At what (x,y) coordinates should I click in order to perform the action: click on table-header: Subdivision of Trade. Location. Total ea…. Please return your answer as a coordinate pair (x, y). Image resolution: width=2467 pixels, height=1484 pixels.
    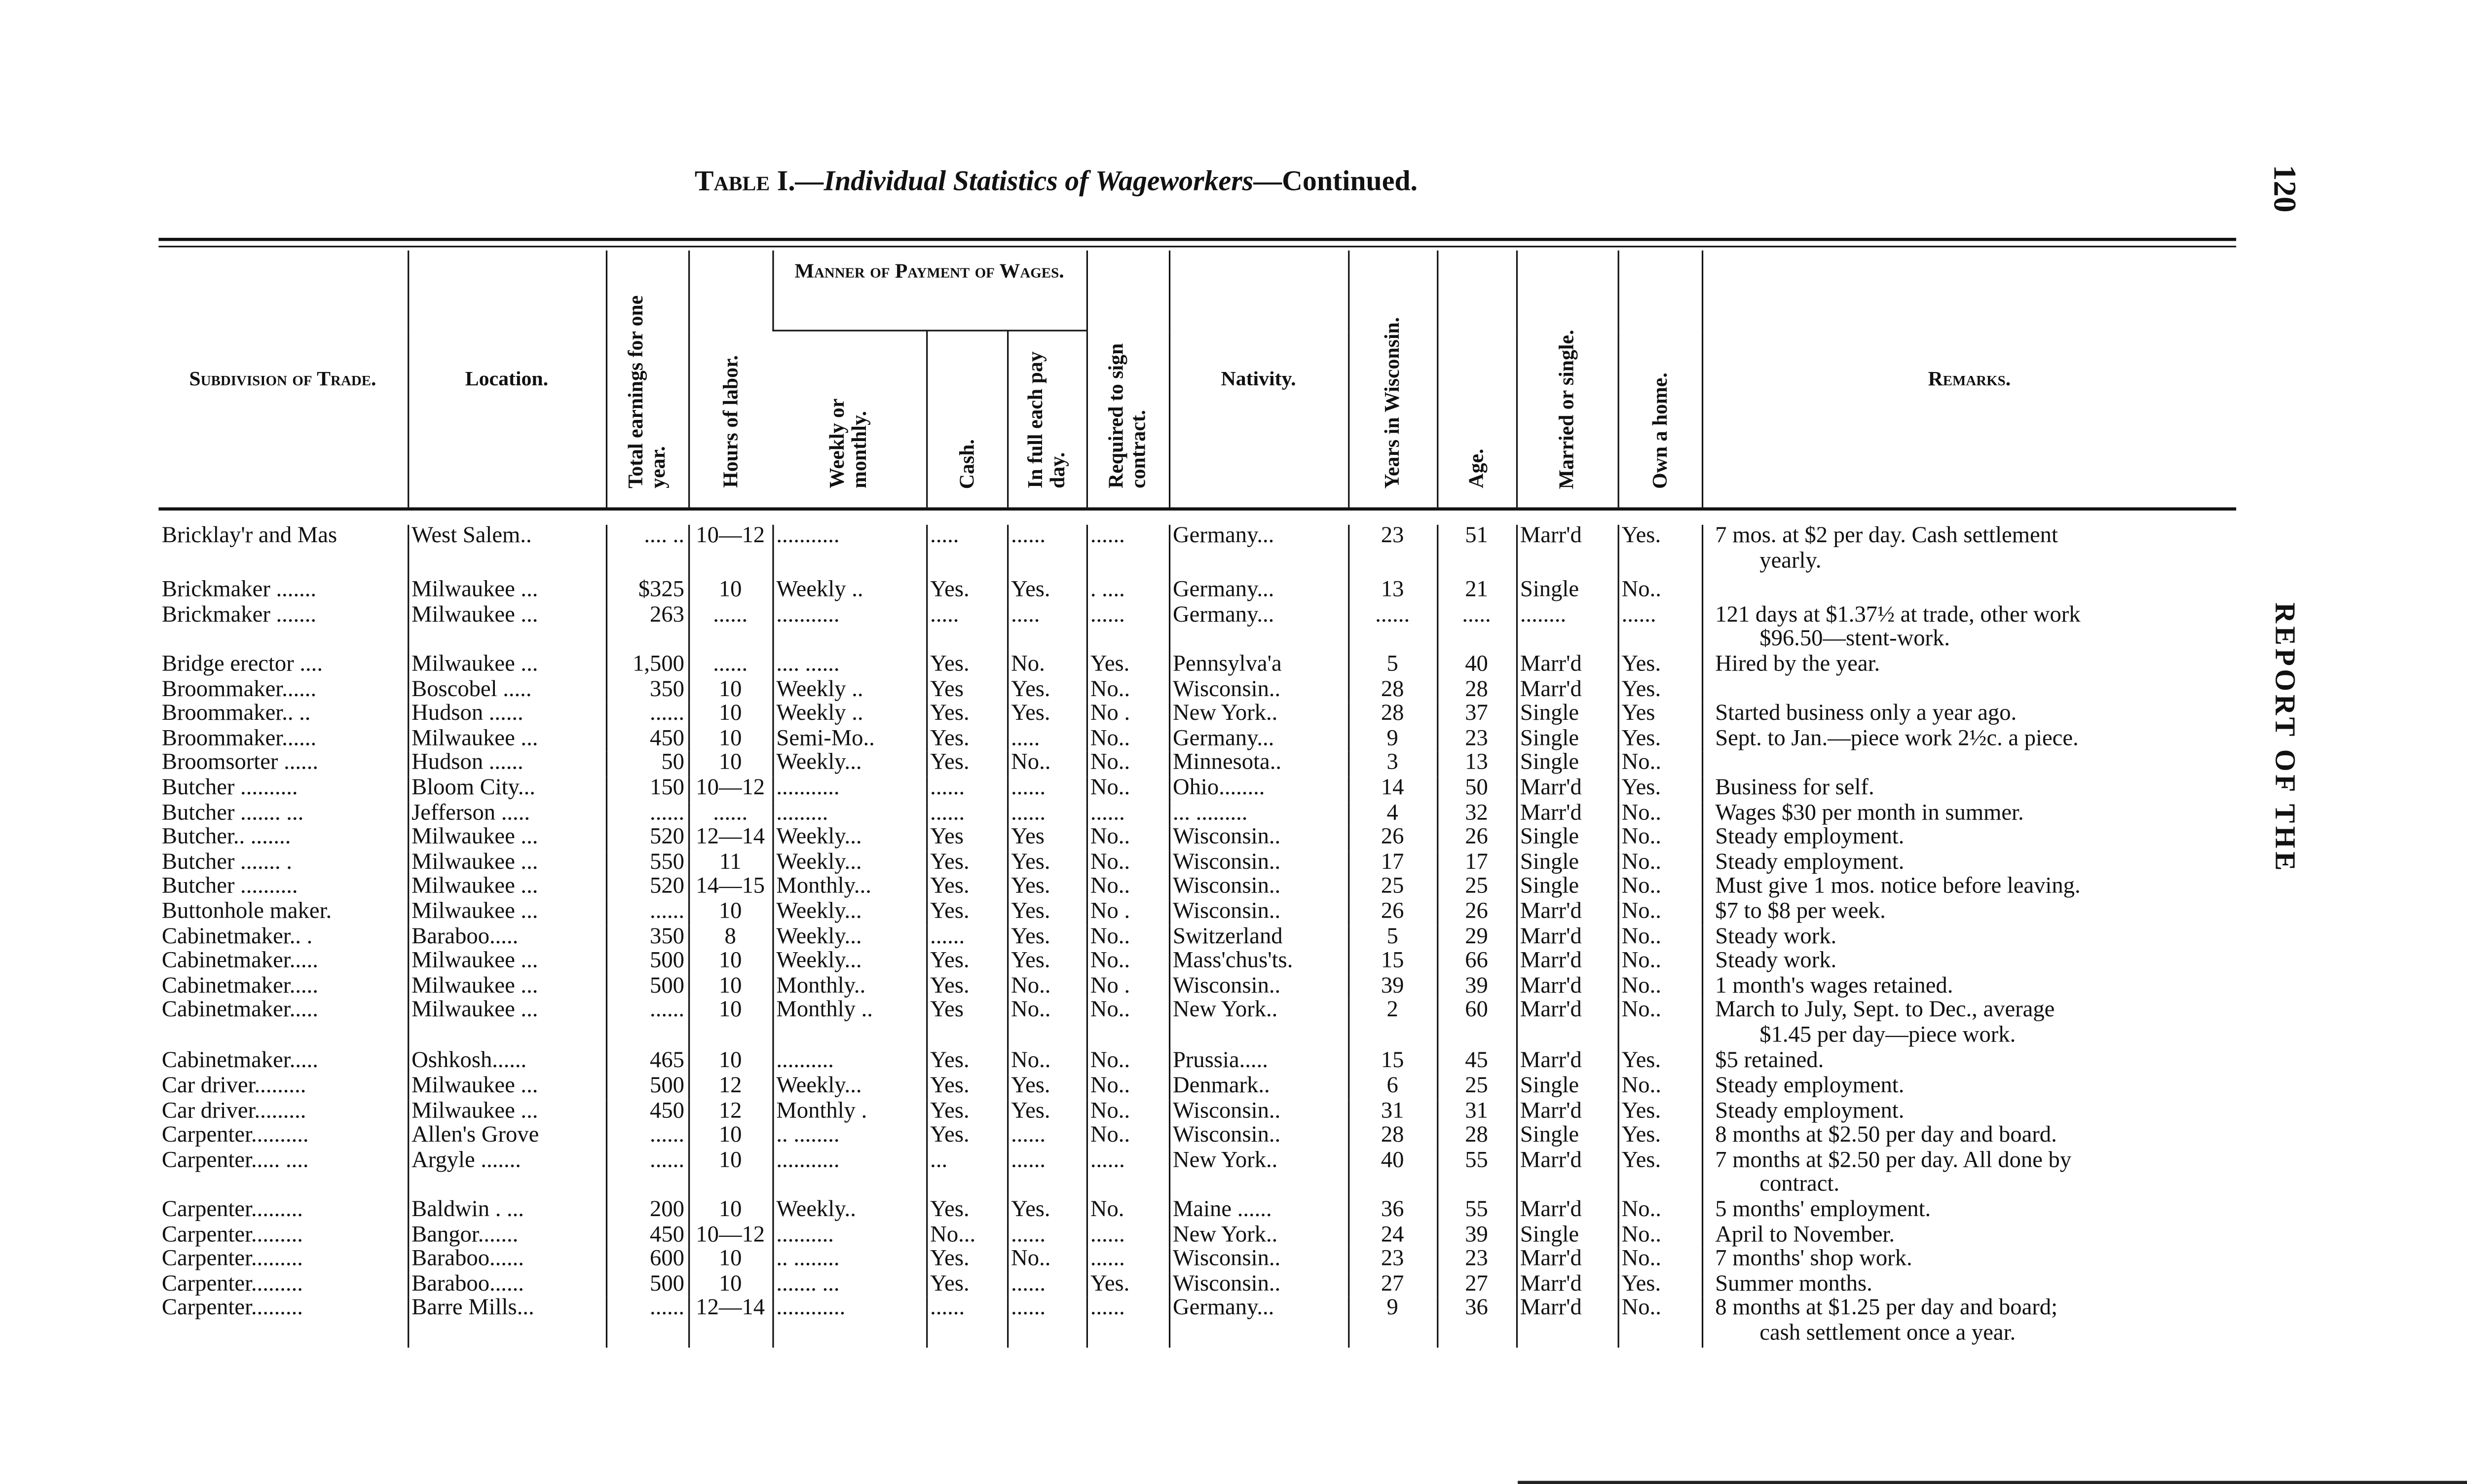
    Looking at the image, I should click on (1197, 379).